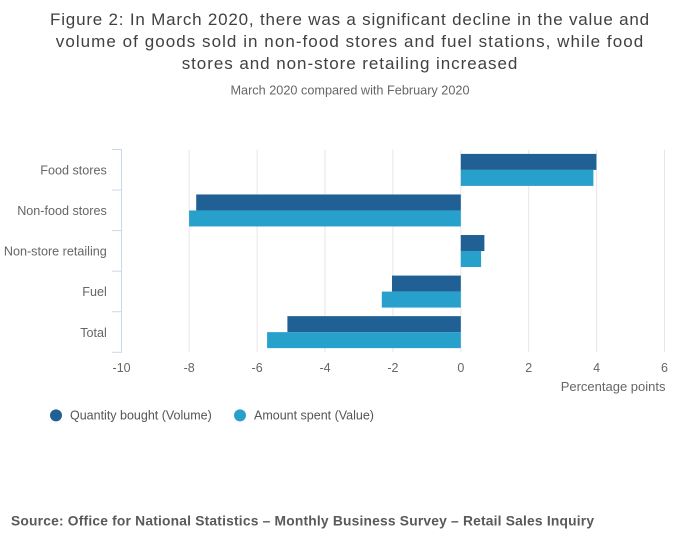 This screenshot has height=549, width=700. What do you see at coordinates (141, 416) in the screenshot?
I see `svg-text: Quantity bought (Volume)` at bounding box center [141, 416].